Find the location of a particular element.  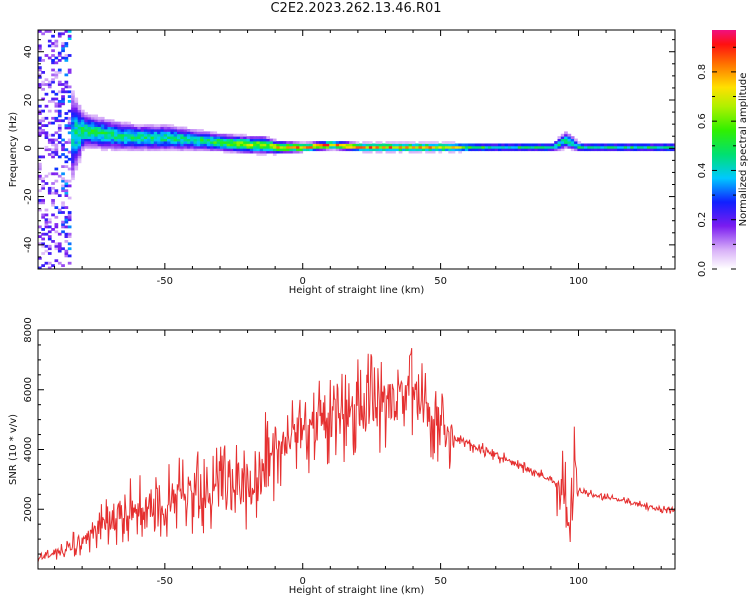

snr-y-tick-label: 4000 is located at coordinates (28, 449).